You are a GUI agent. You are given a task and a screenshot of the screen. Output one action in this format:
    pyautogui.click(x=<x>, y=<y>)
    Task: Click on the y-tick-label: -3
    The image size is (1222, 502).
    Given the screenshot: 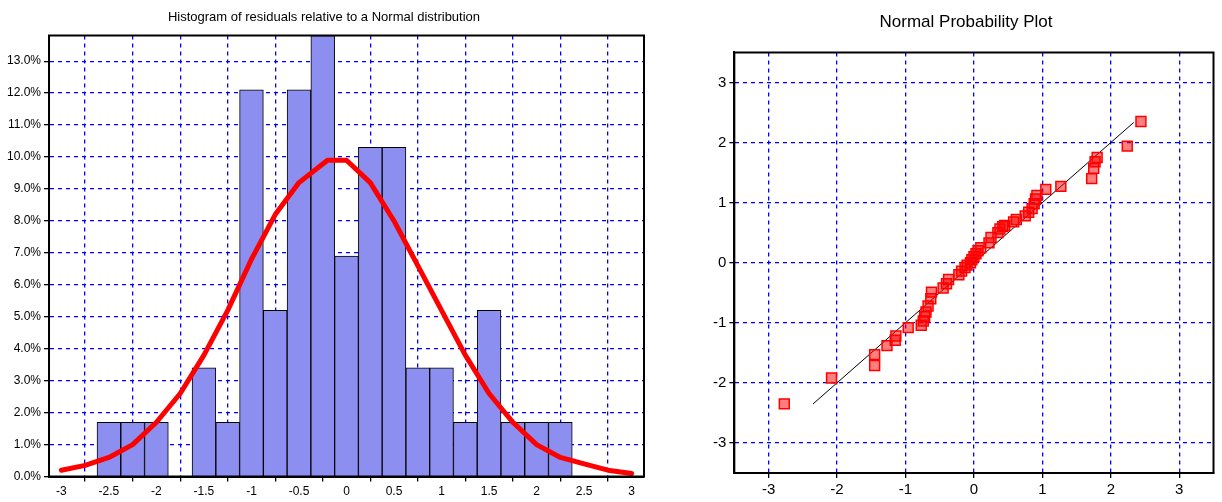 What is the action you would take?
    pyautogui.click(x=719, y=442)
    